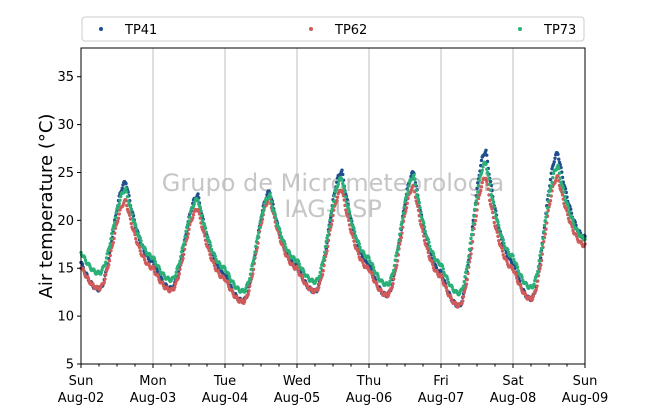 This screenshot has height=409, width=650. Describe the element at coordinates (70, 365) in the screenshot. I see `y-tick-label: 5` at that location.